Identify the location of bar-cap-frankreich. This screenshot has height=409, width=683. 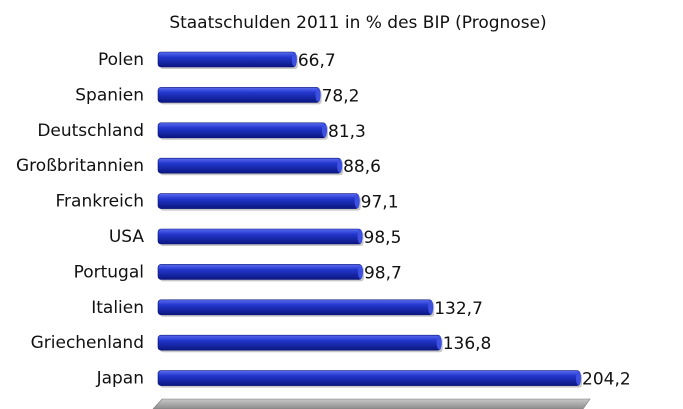
(357, 201).